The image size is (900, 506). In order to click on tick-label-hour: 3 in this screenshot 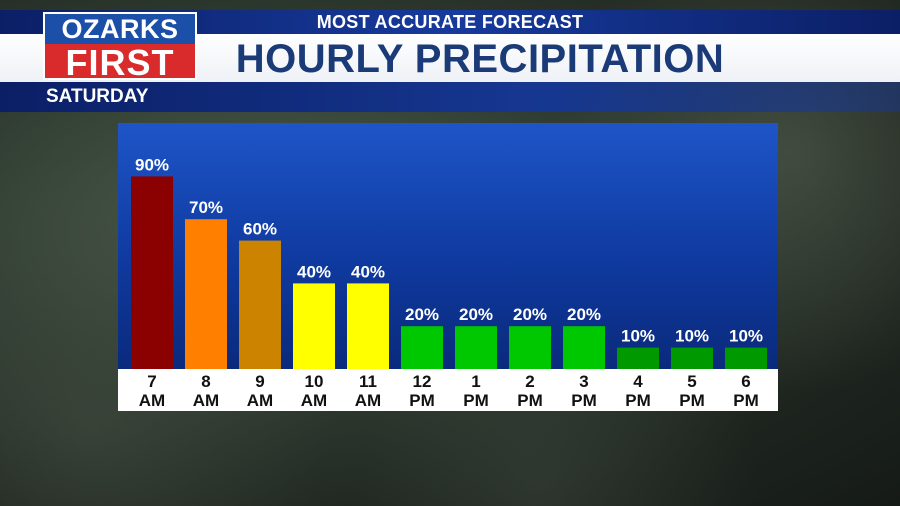, I will do `click(583, 381)`.